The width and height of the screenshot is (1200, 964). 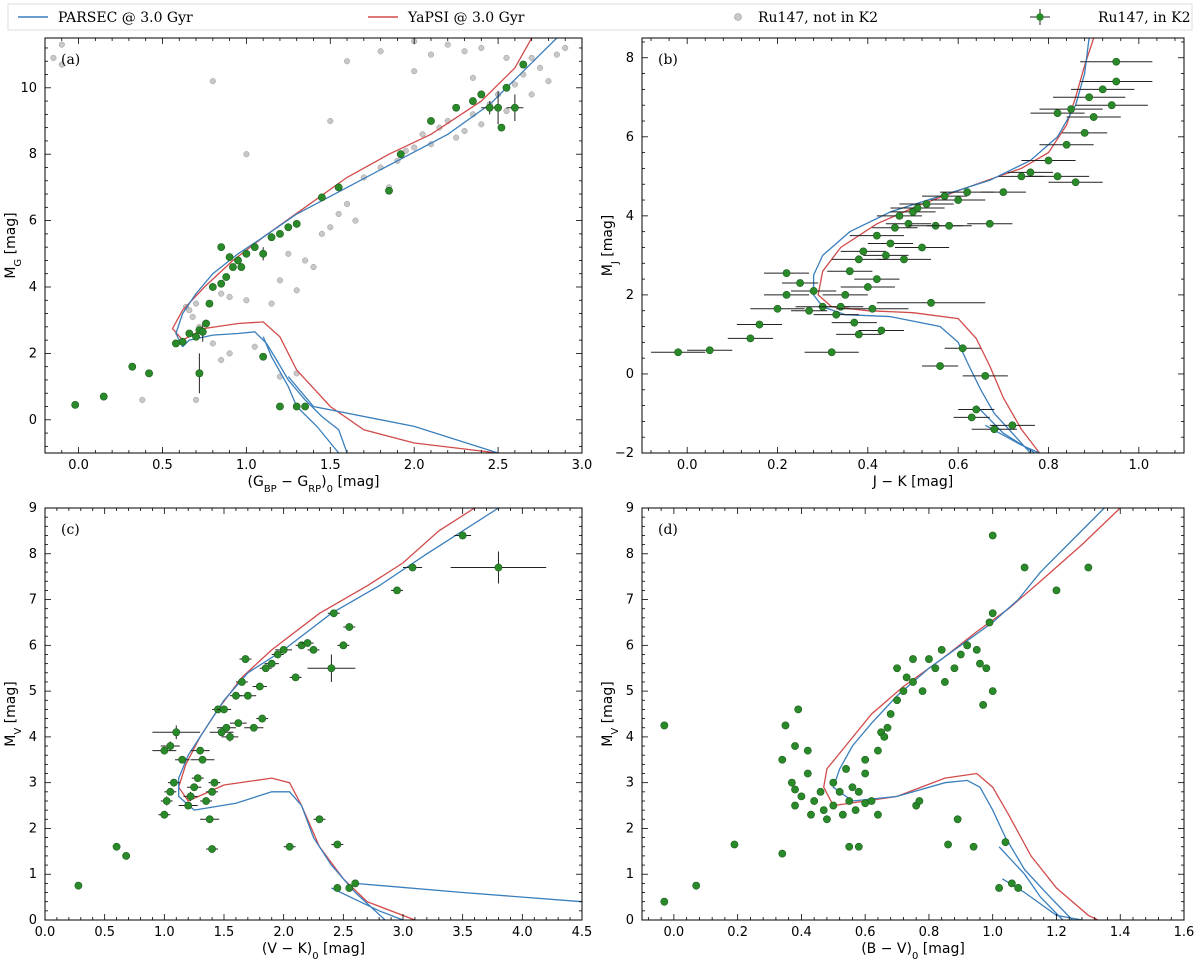 I want to click on parsec-isochrone-line, so click(x=962, y=849).